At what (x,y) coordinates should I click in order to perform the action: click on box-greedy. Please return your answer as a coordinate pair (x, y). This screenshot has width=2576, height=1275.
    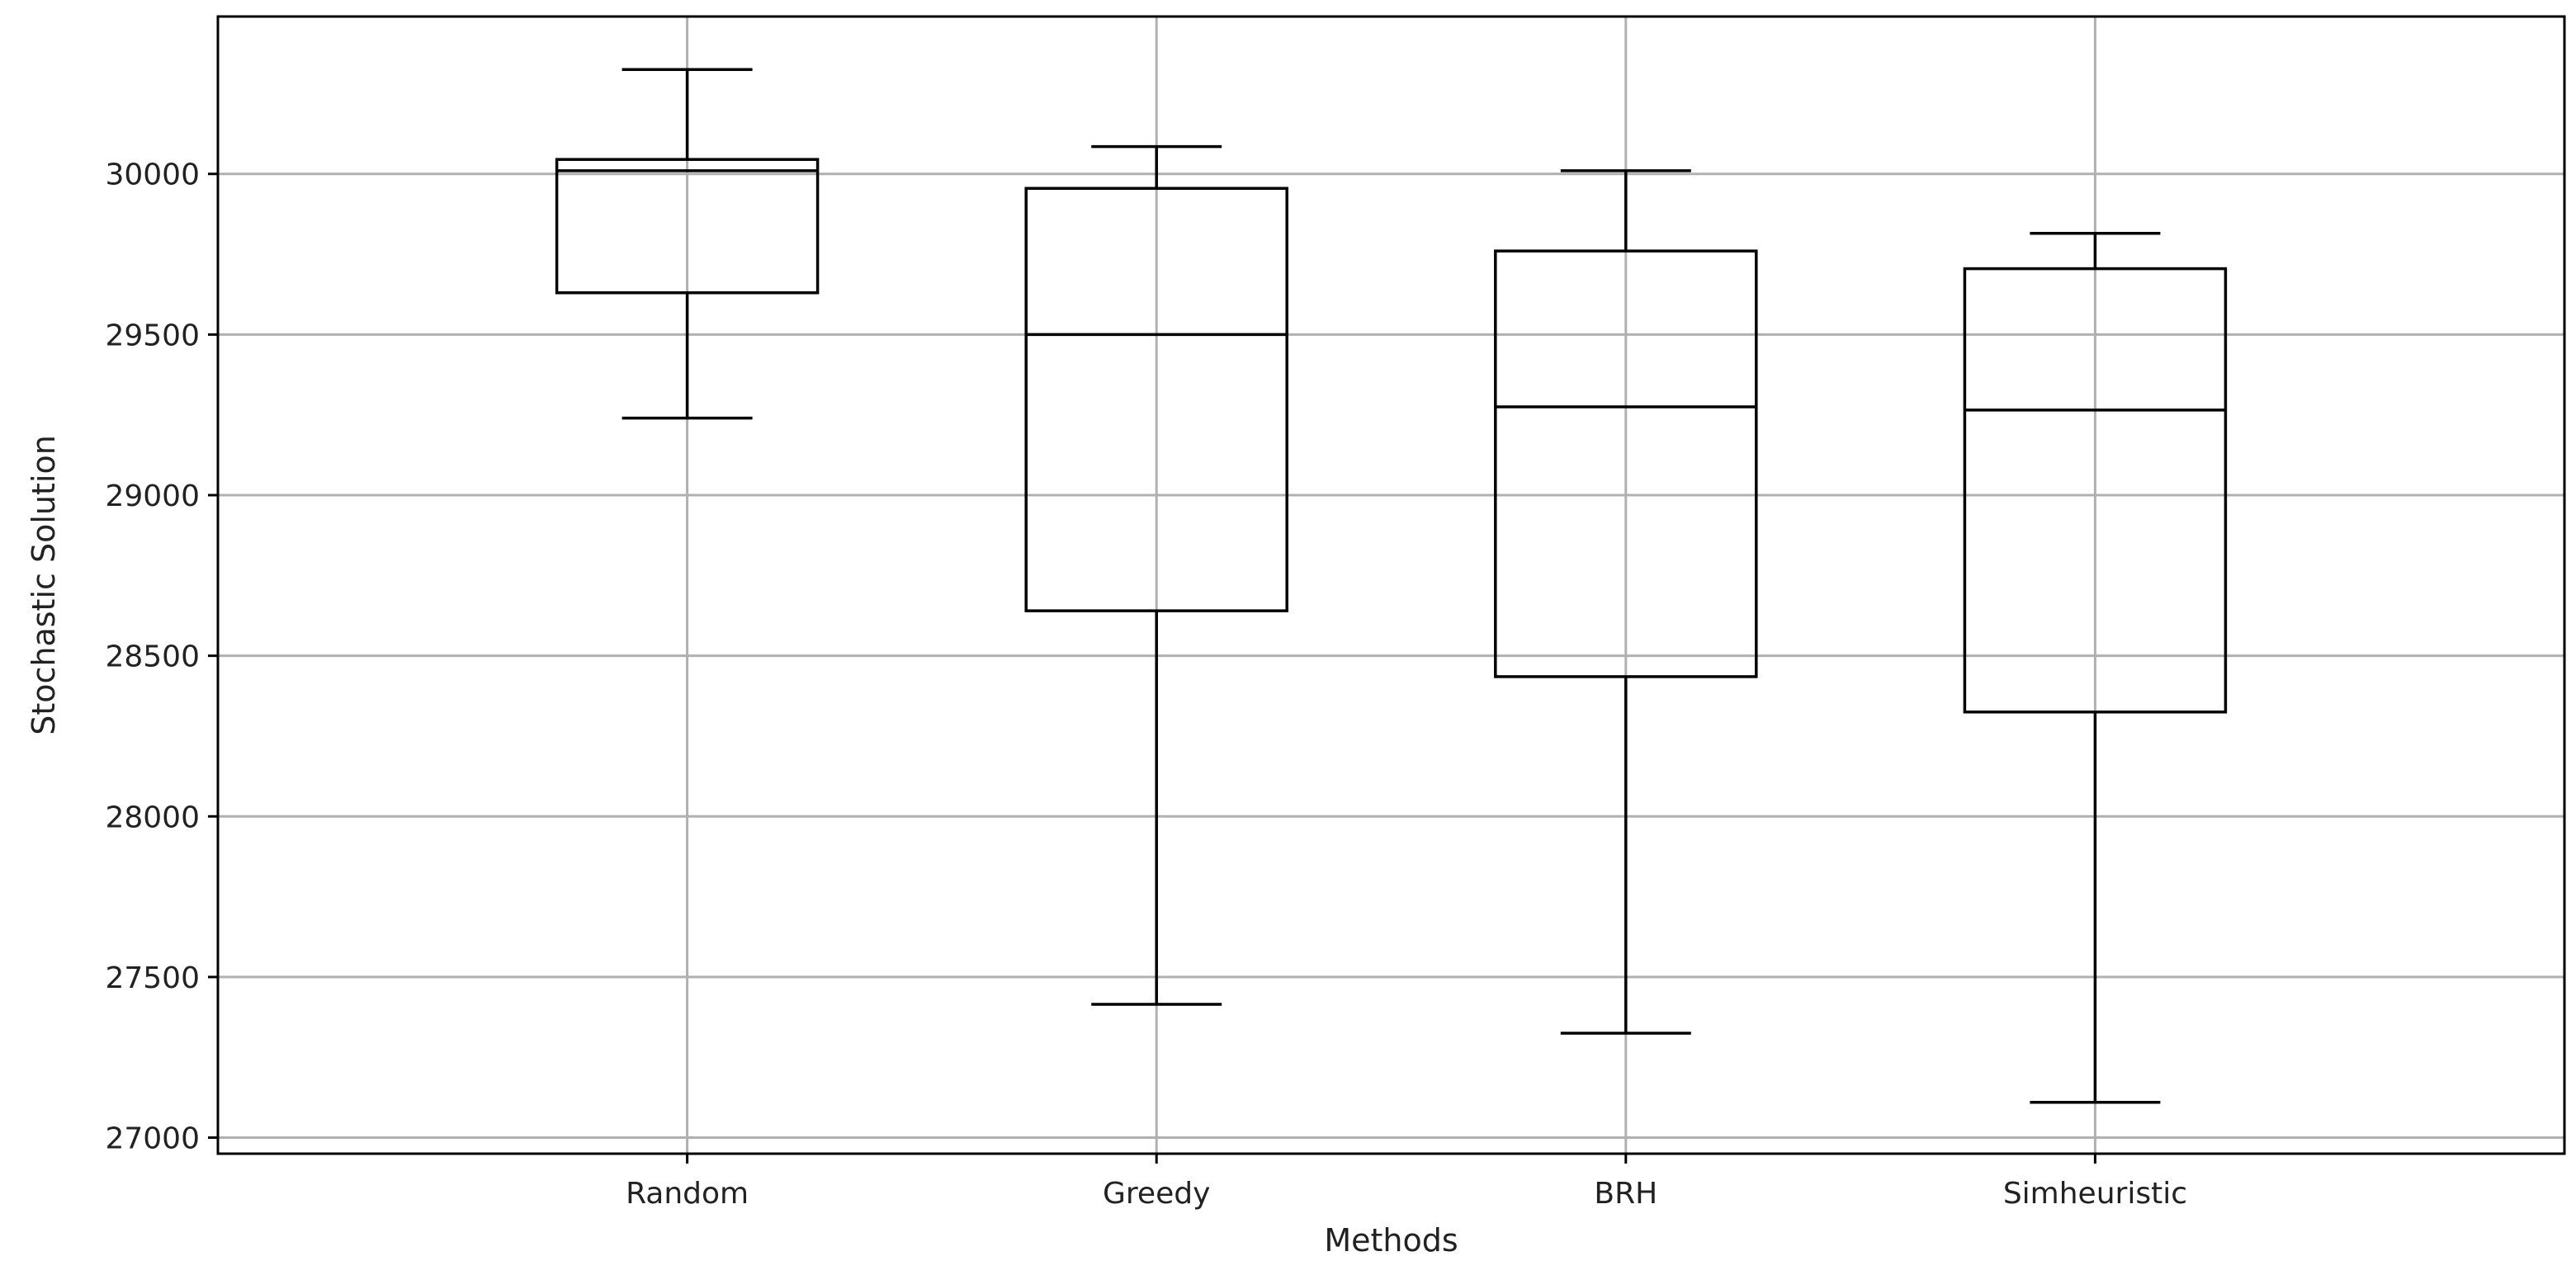
    Looking at the image, I should click on (1156, 575).